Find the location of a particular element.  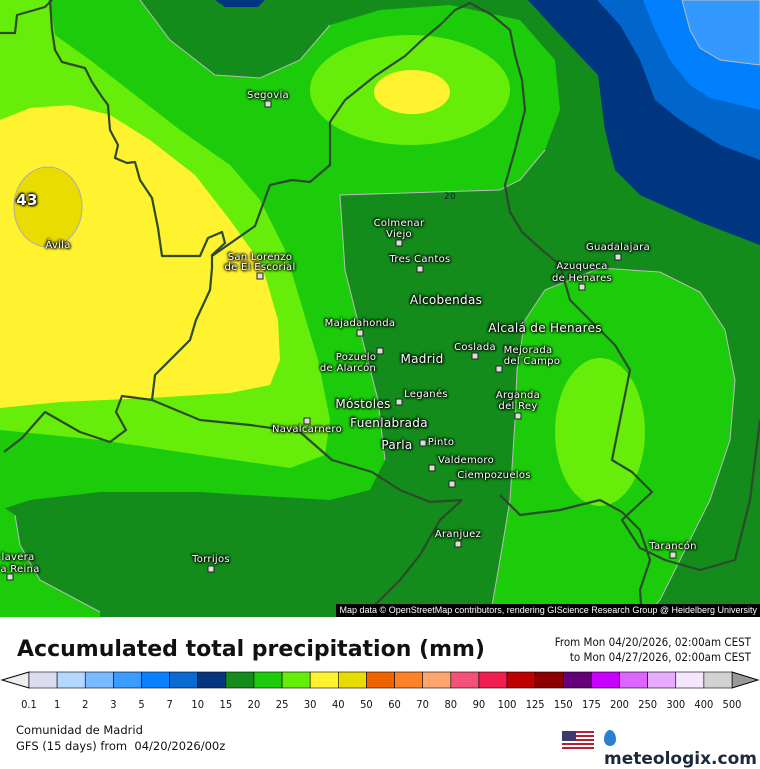

legend-tick-label: 5 is located at coordinates (141, 704).